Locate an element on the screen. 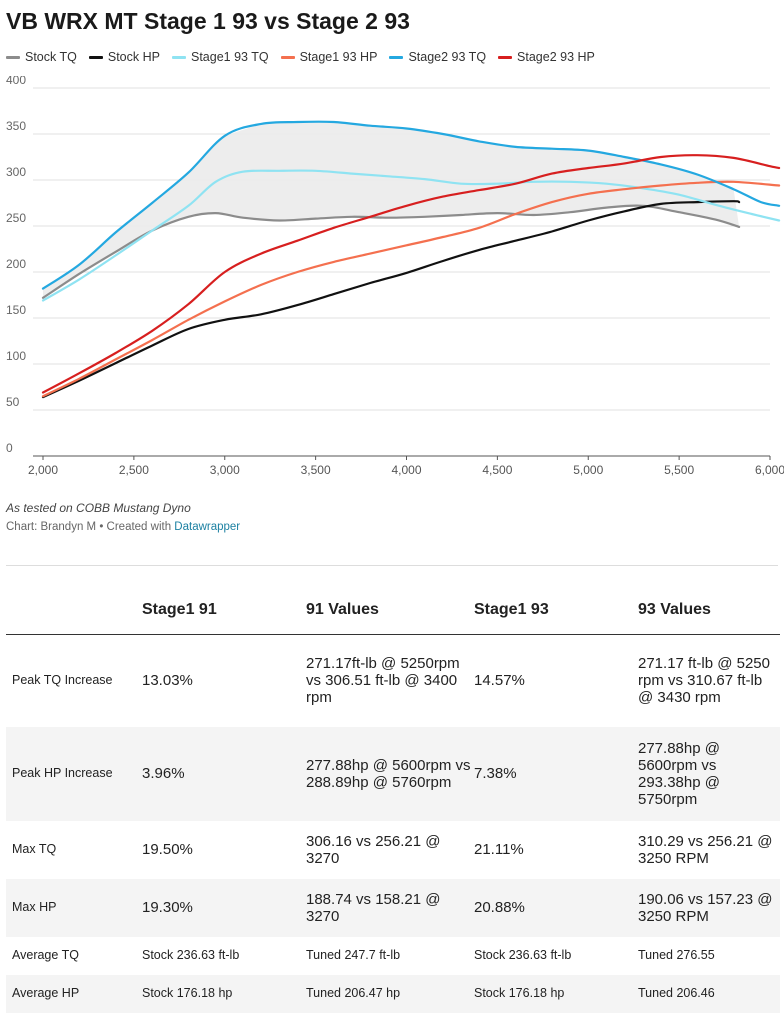 This screenshot has width=784, height=1024. x-tick-label: 5,000 is located at coordinates (588, 470).